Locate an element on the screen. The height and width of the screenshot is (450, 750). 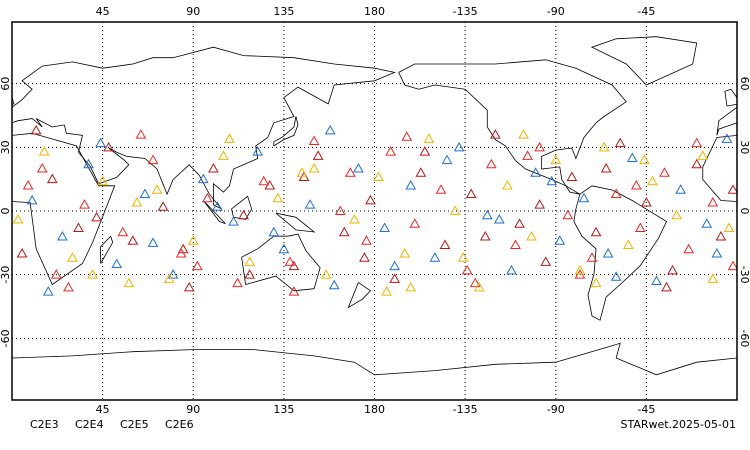
legend-entry: C2E4 is located at coordinates (89, 424).